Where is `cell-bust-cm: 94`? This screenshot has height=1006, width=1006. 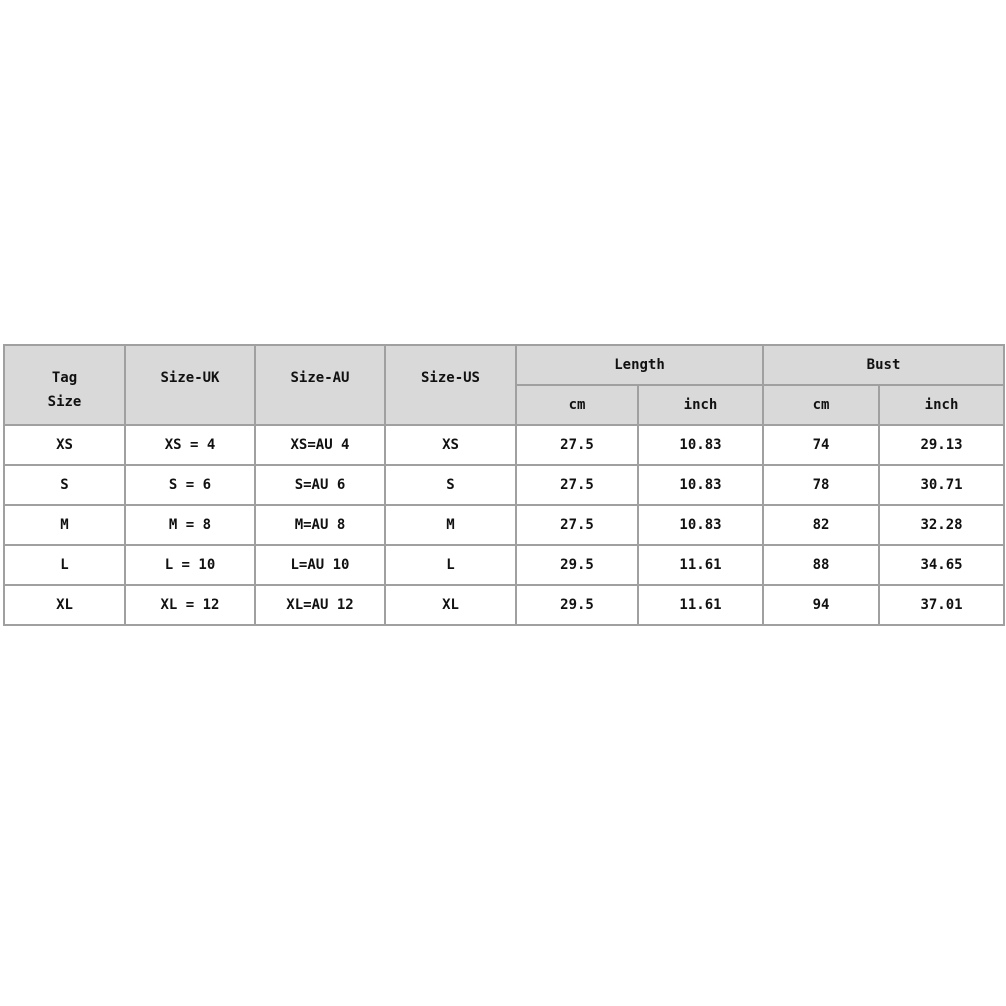 cell-bust-cm: 94 is located at coordinates (821, 605).